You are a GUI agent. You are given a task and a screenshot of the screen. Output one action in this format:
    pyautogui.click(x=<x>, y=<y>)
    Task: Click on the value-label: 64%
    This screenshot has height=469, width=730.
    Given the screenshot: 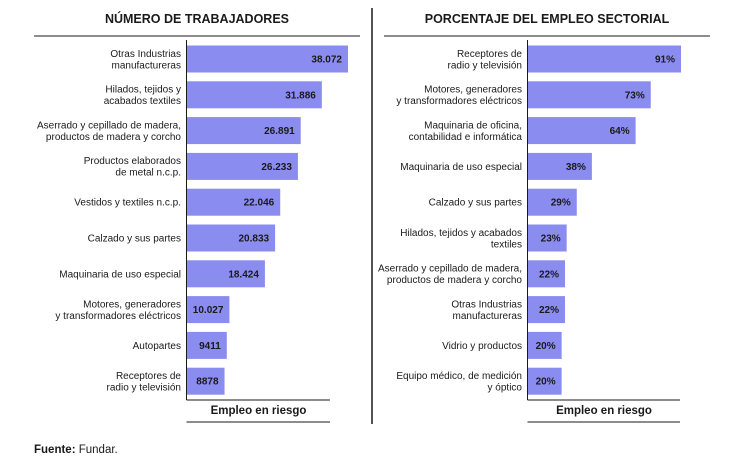 What is the action you would take?
    pyautogui.click(x=620, y=131)
    